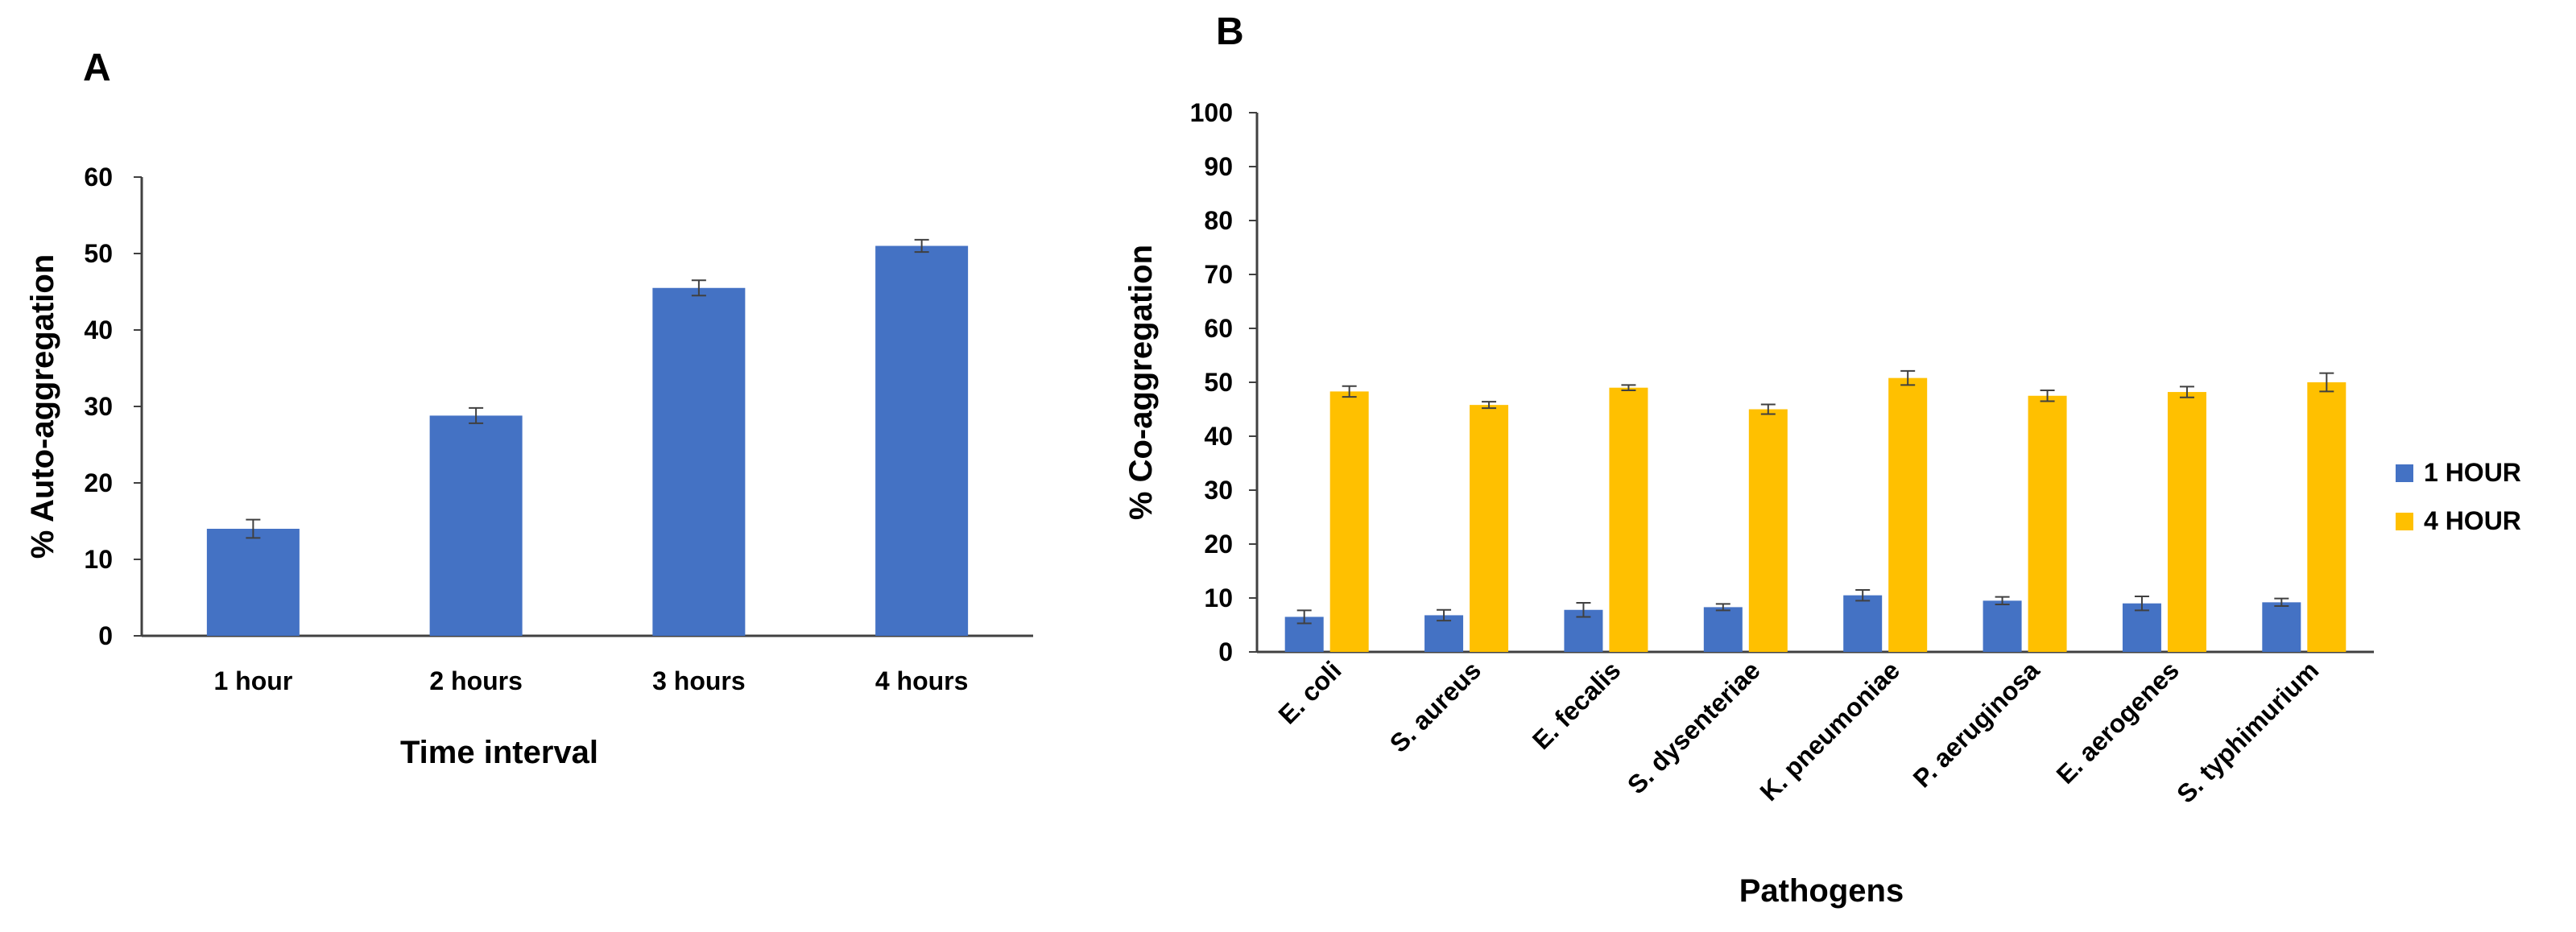  I want to click on panel-b-ytick-label: 70, so click(1218, 274).